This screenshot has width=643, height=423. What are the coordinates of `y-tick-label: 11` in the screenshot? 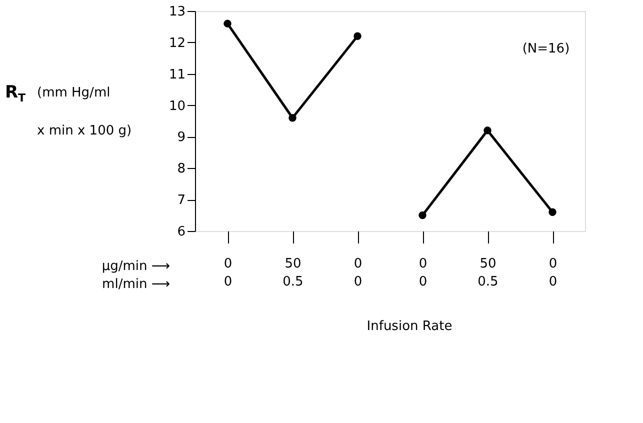 It's located at (177, 74).